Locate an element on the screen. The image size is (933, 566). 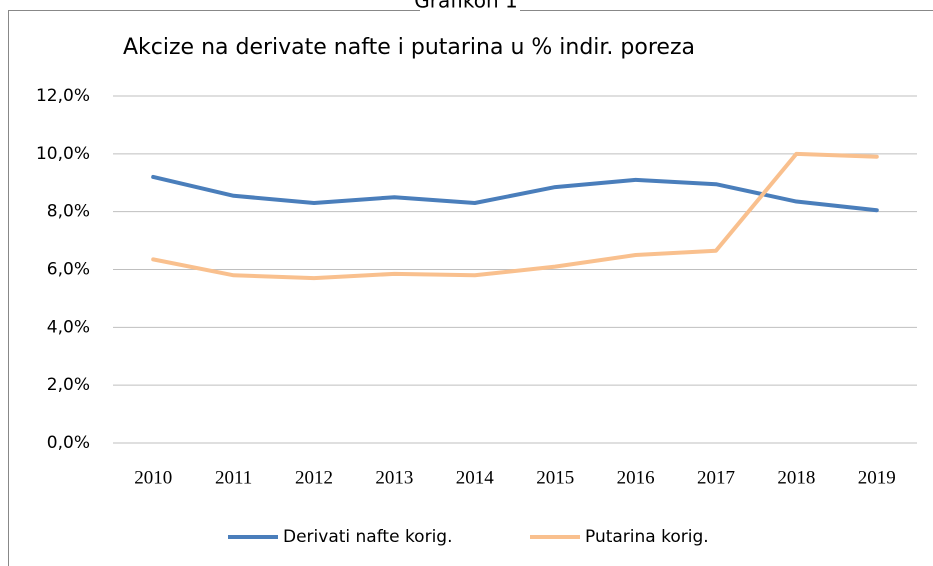
x-tick-label: 2013 is located at coordinates (394, 477).